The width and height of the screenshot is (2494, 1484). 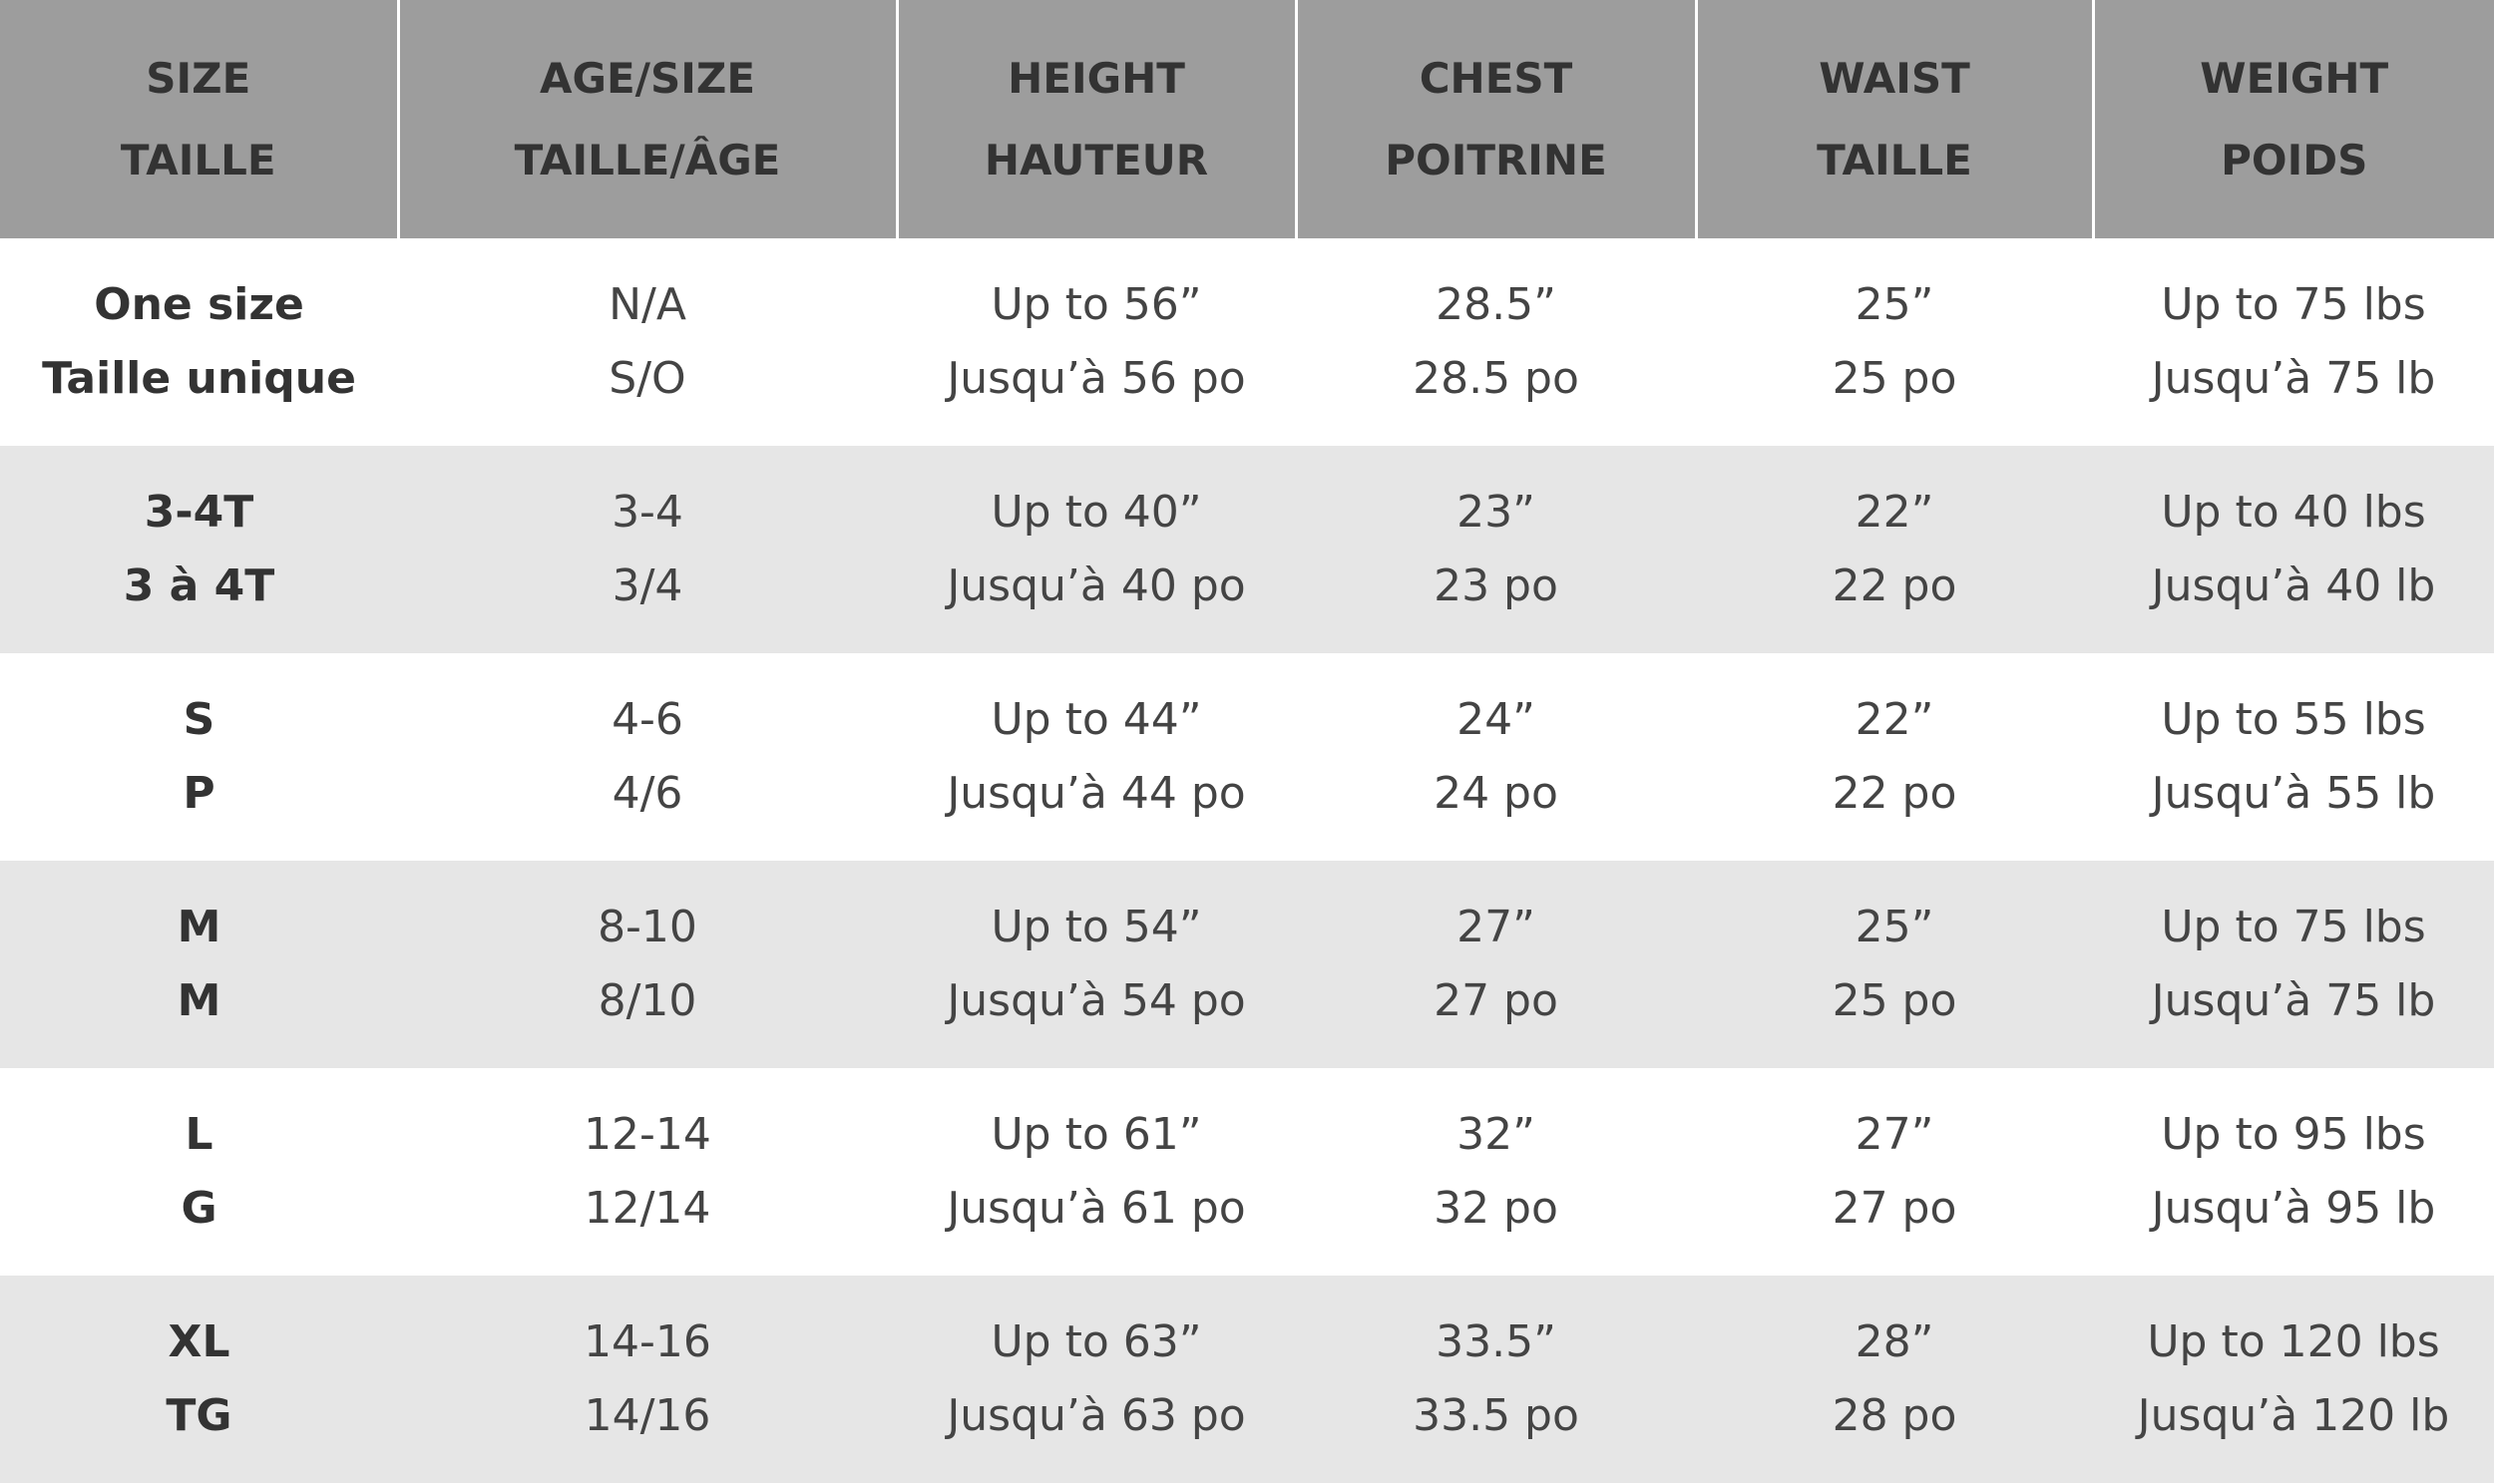 What do you see at coordinates (2293, 304) in the screenshot?
I see `table-cell-line: Up to 75 lbs` at bounding box center [2293, 304].